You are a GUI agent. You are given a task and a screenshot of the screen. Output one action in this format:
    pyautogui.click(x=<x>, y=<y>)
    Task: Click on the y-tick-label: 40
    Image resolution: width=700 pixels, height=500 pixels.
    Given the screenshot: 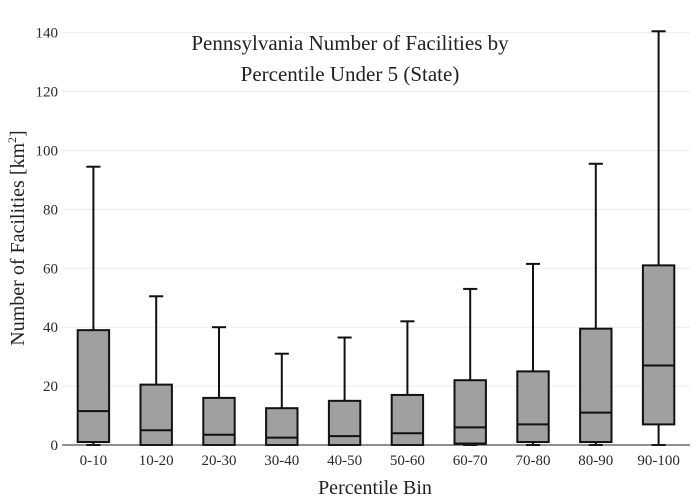 What is the action you would take?
    pyautogui.click(x=50, y=328)
    